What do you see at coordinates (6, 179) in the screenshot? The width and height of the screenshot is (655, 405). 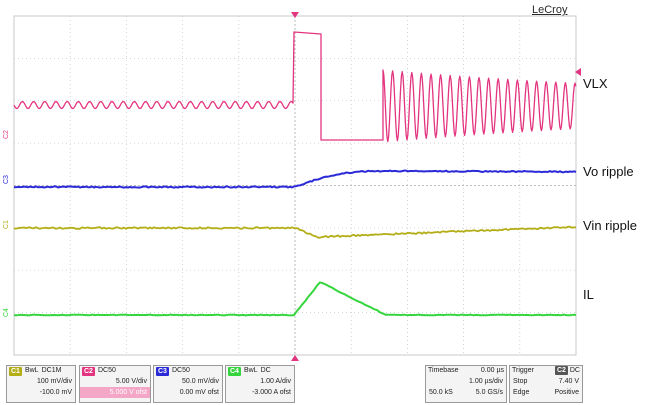 I see `channel-ground-marker: C3` at bounding box center [6, 179].